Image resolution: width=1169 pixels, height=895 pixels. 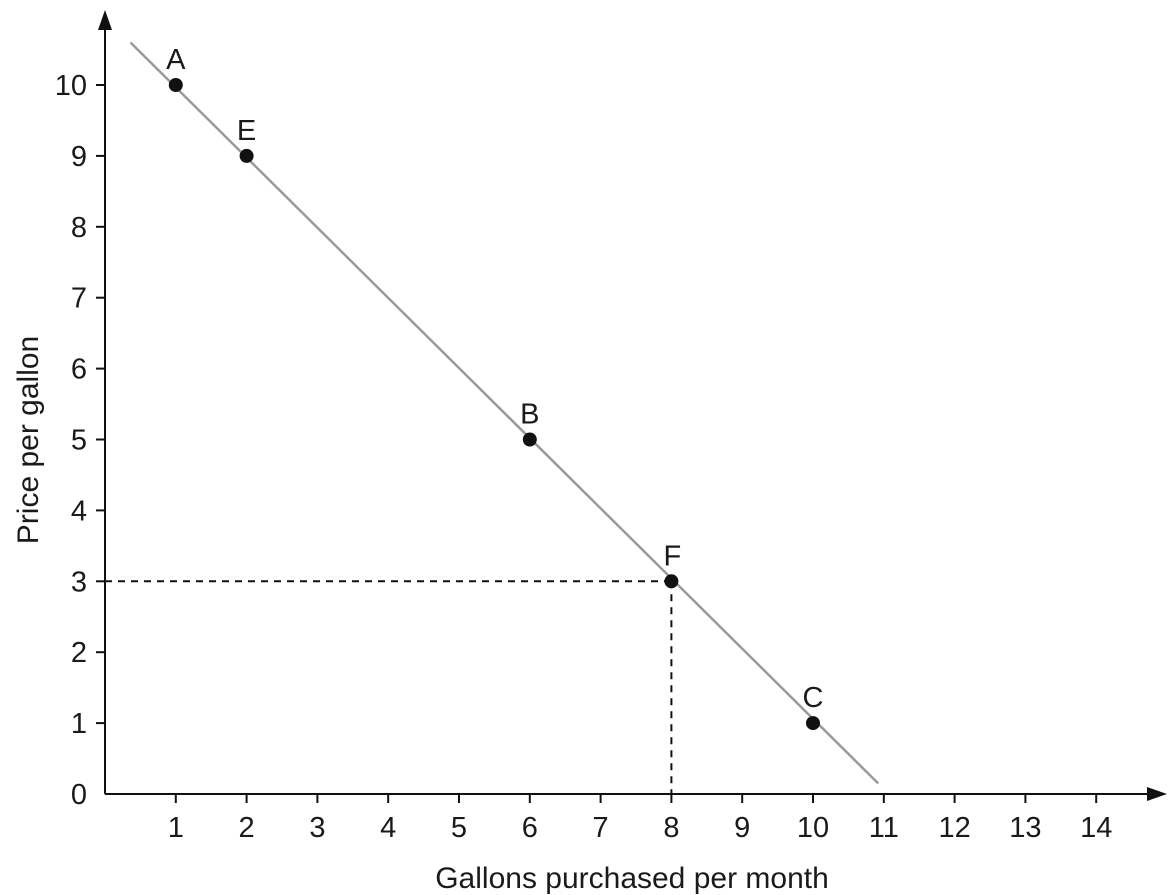 What do you see at coordinates (79, 370) in the screenshot?
I see `y-tick-label: 6` at bounding box center [79, 370].